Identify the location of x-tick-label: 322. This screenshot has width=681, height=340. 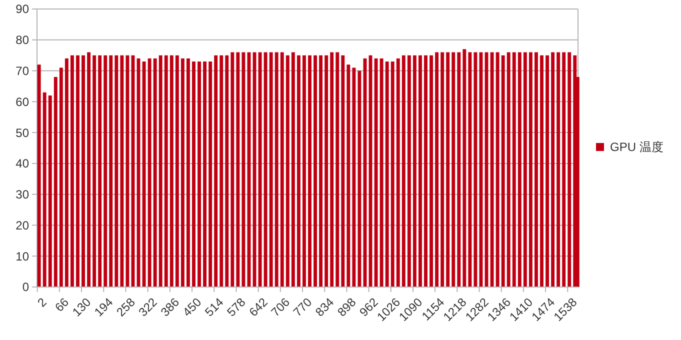
(148, 307).